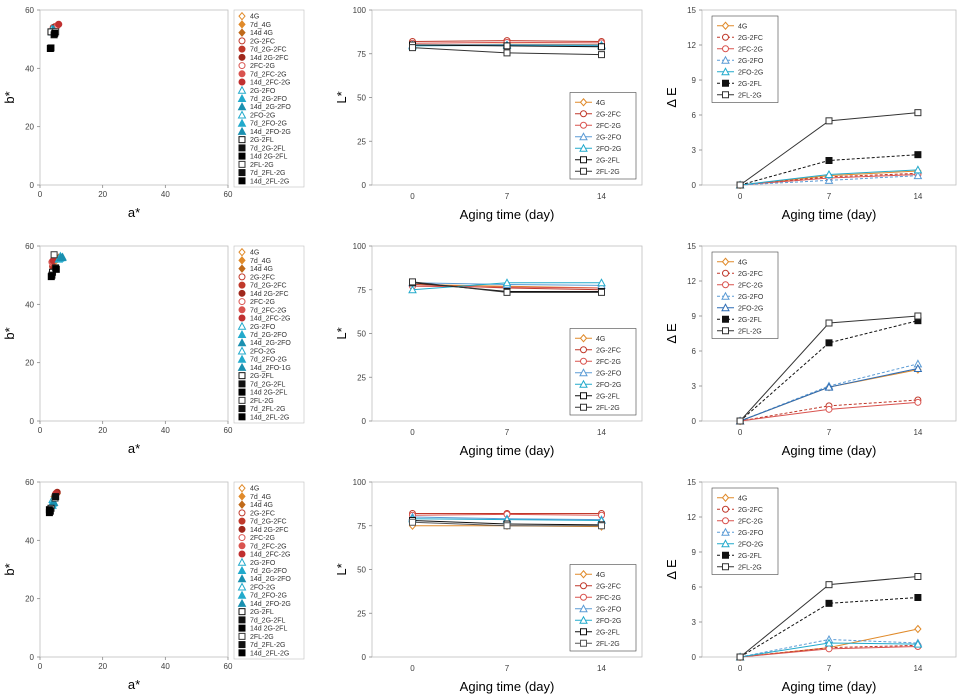 This screenshot has width=976, height=696. I want to click on y-tick-label: 9, so click(694, 80).